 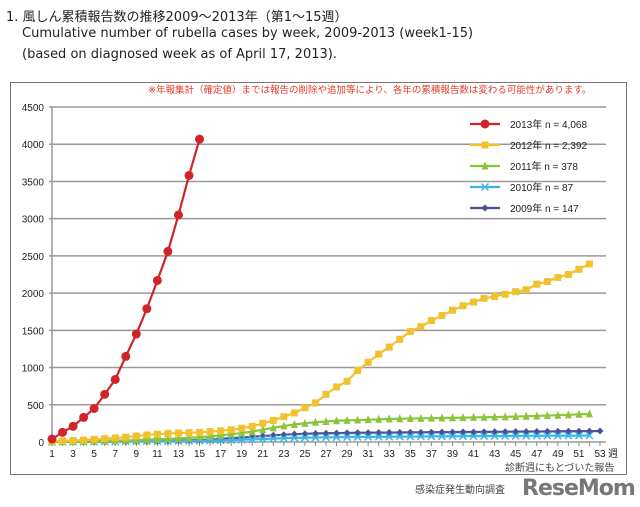 What do you see at coordinates (221, 454) in the screenshot?
I see `x-tick-label: 17` at bounding box center [221, 454].